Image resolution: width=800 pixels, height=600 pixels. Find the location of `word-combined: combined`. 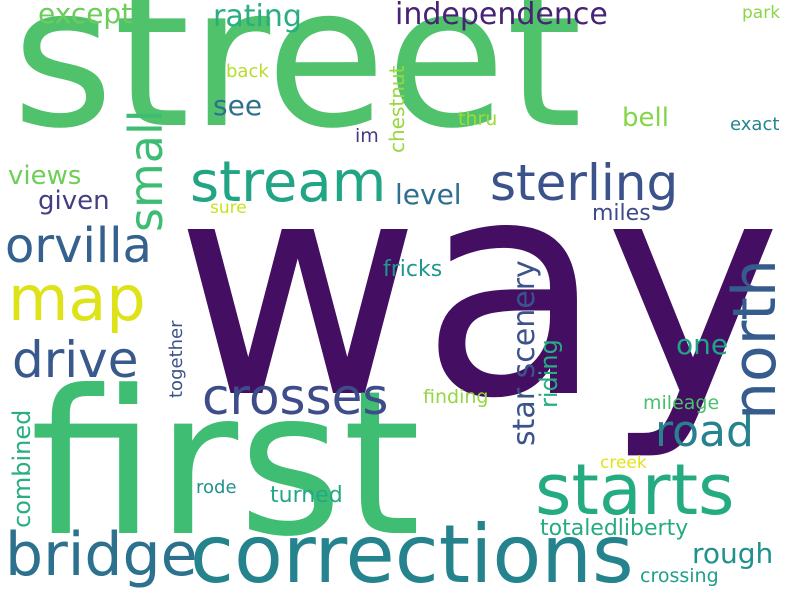

word-combined: combined is located at coordinates (22, 468).